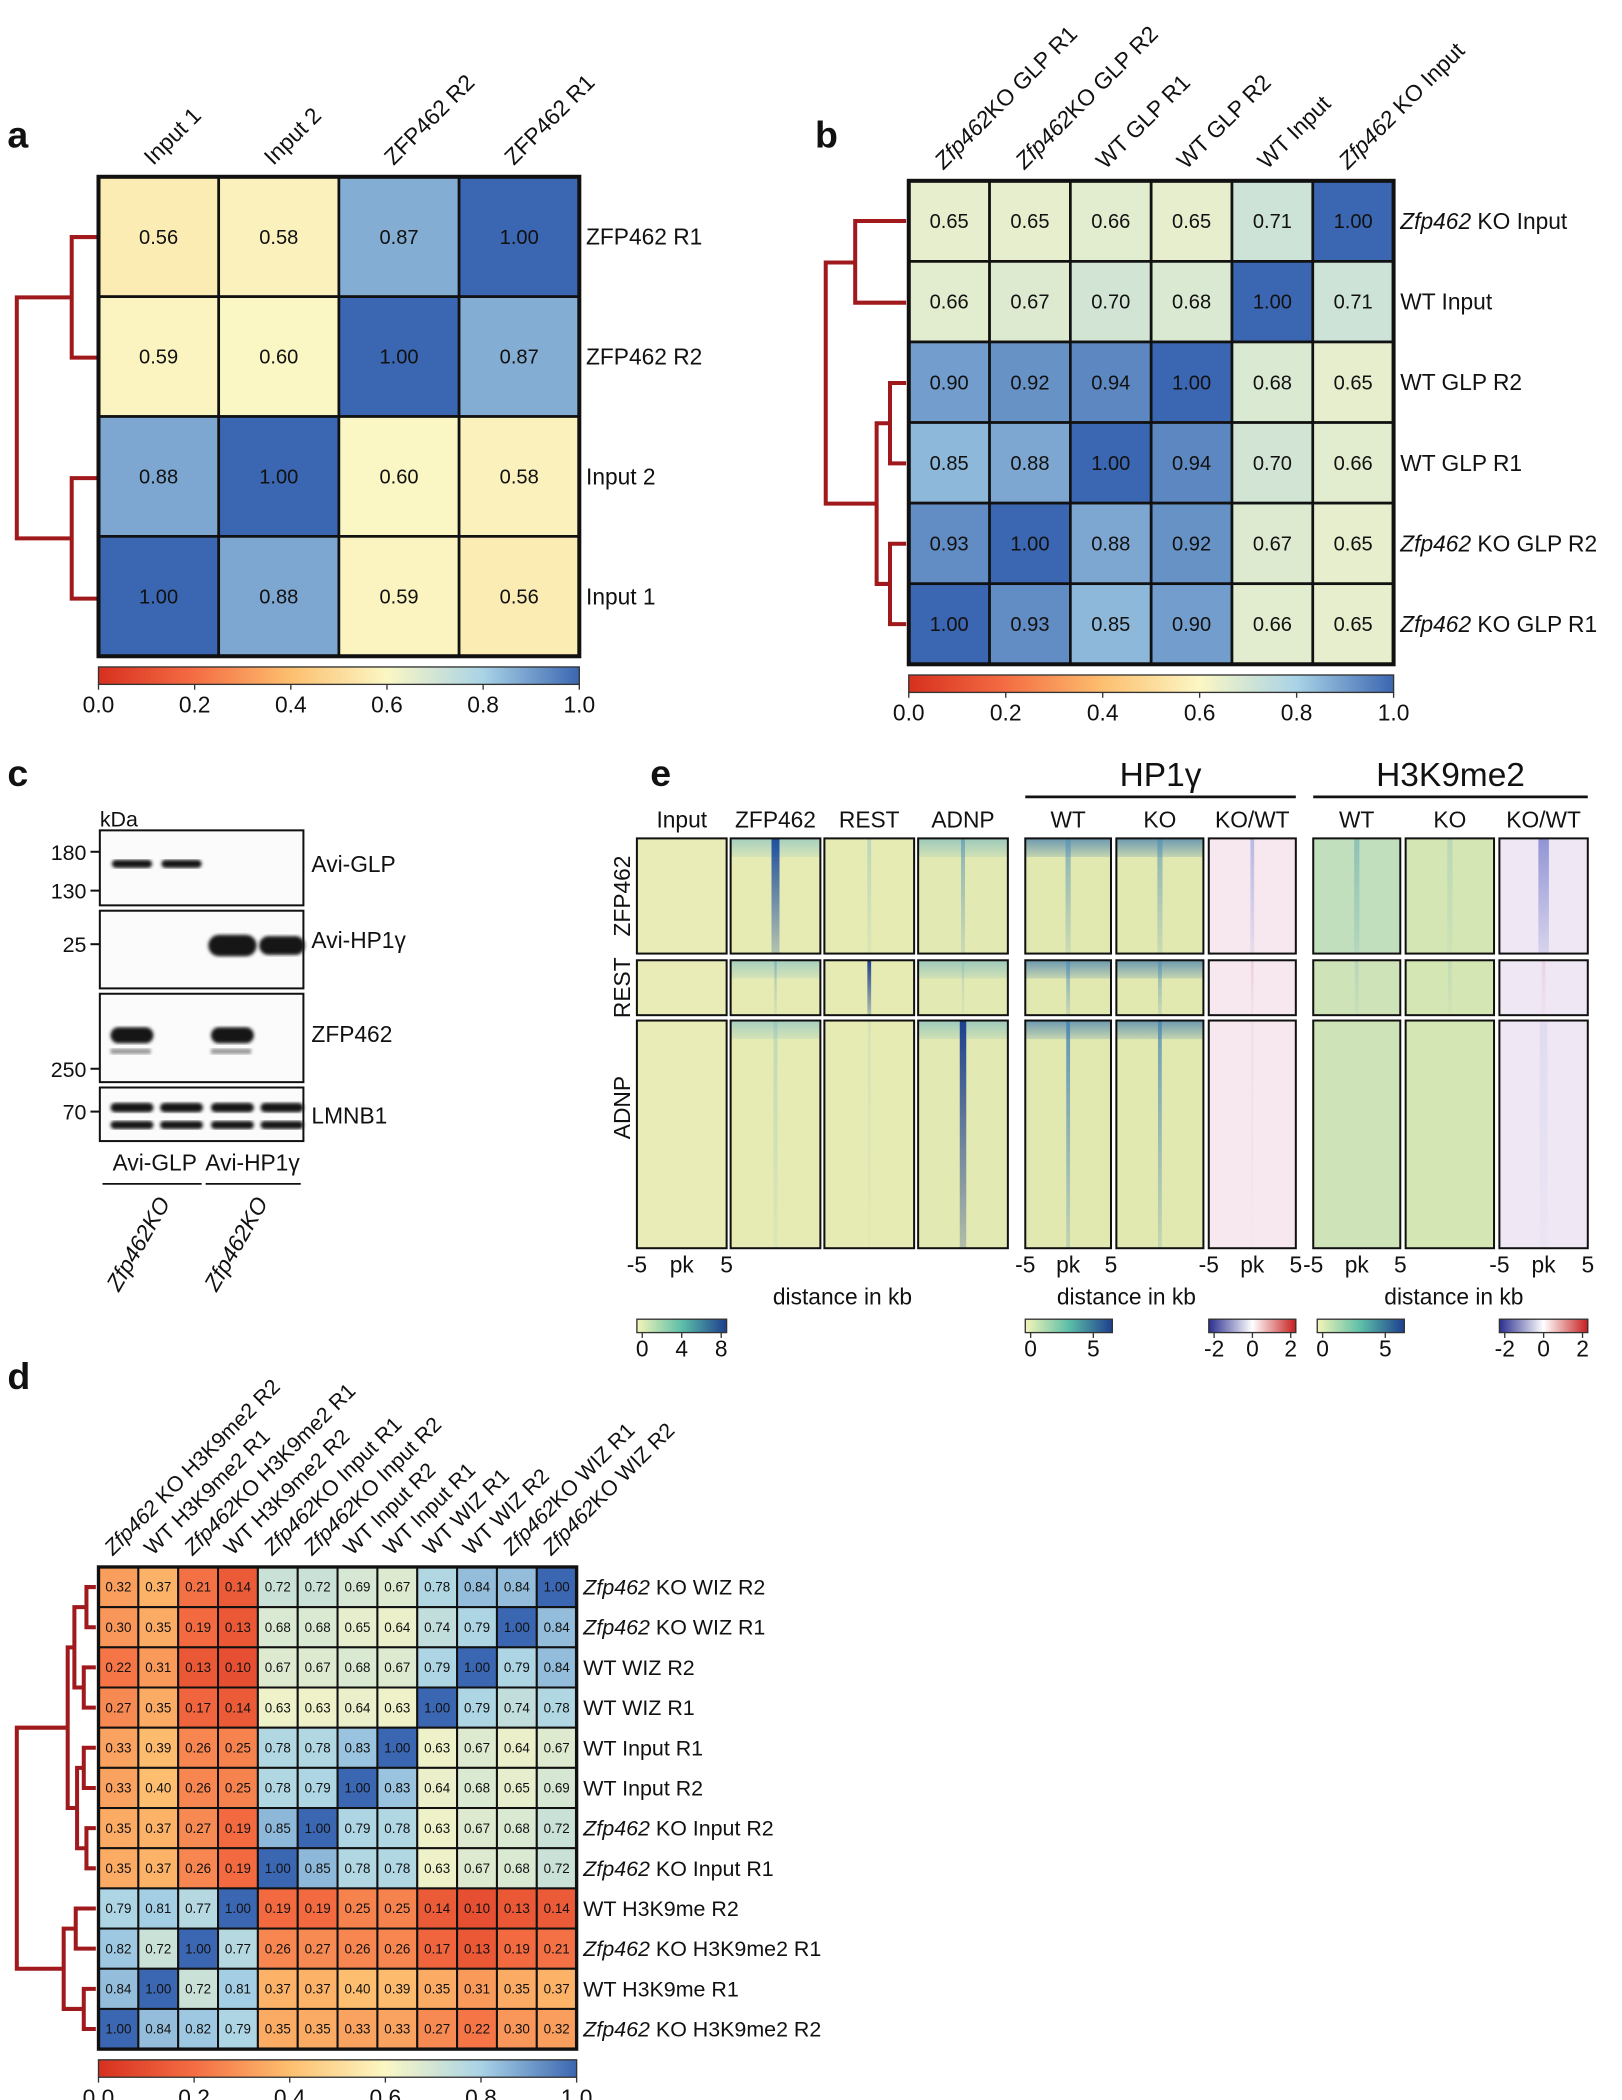 This screenshot has height=2100, width=1622. What do you see at coordinates (677, 1829) in the screenshot?
I see `row-label: Zfp462 KO Input R2` at bounding box center [677, 1829].